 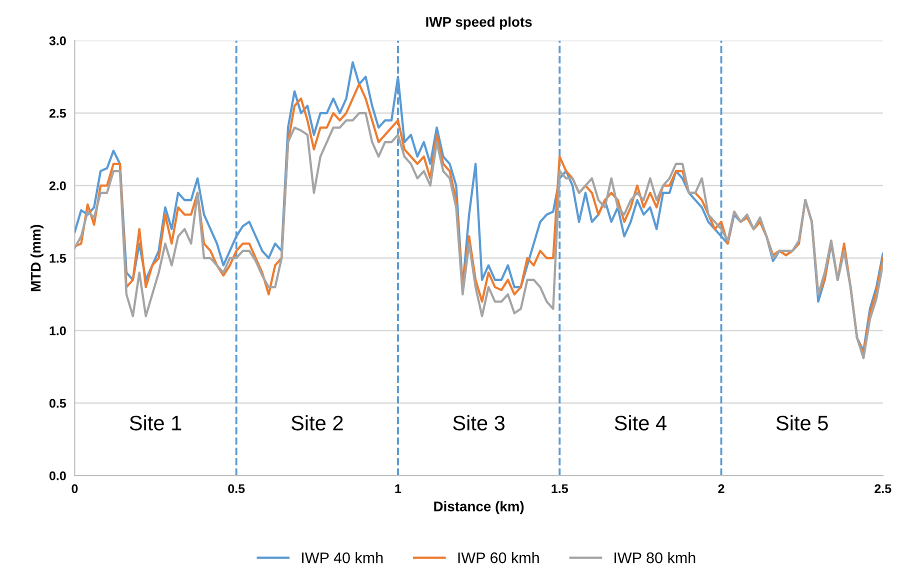 What do you see at coordinates (57, 185) in the screenshot?
I see `y-tick-label: 2.0` at bounding box center [57, 185].